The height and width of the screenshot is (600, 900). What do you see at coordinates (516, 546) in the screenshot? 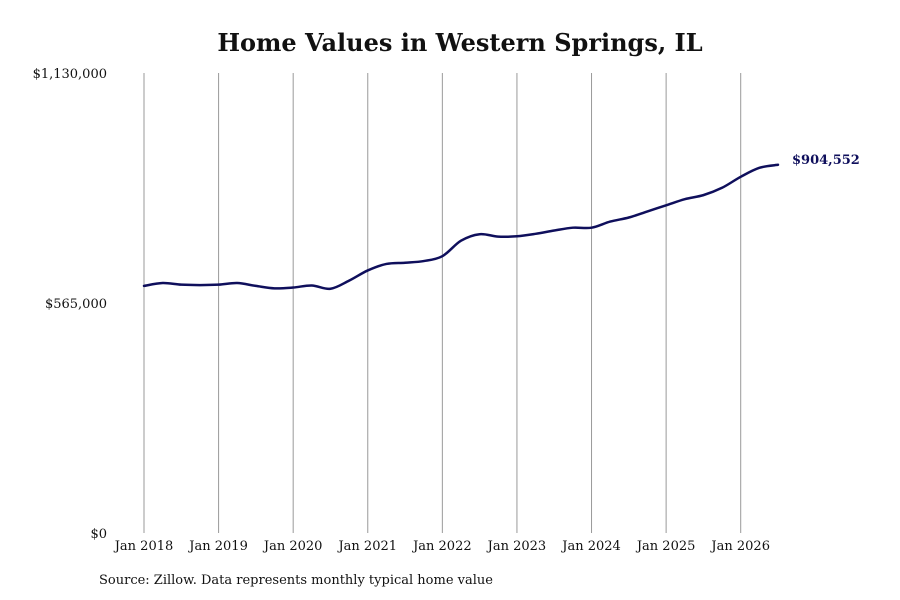
I see `x-tick-label: Jan 2023` at bounding box center [516, 546].